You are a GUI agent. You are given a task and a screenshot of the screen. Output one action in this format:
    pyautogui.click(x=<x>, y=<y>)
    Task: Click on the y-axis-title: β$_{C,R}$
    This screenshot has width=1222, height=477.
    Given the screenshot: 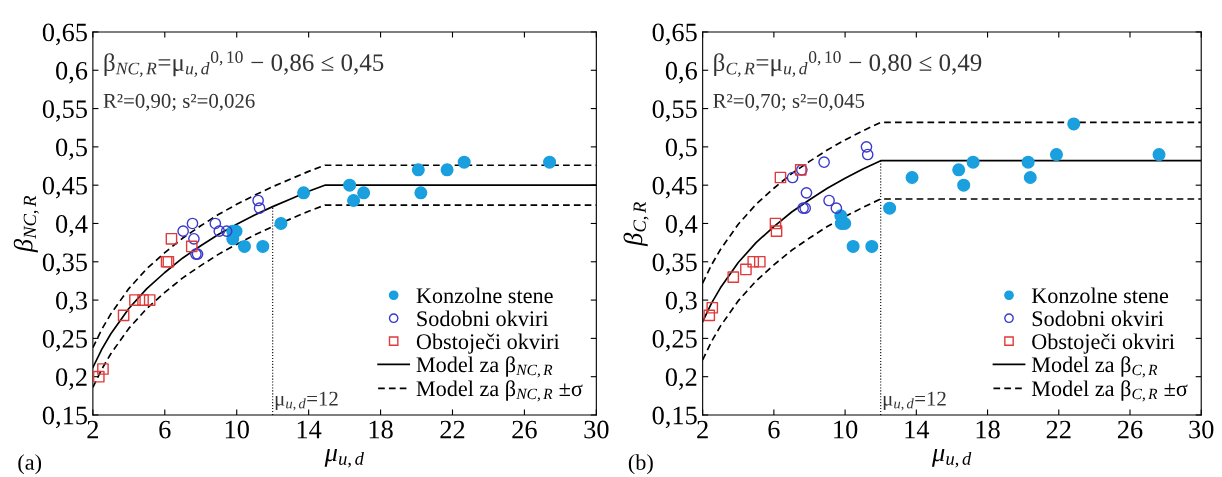 What is the action you would take?
    pyautogui.click(x=636, y=224)
    